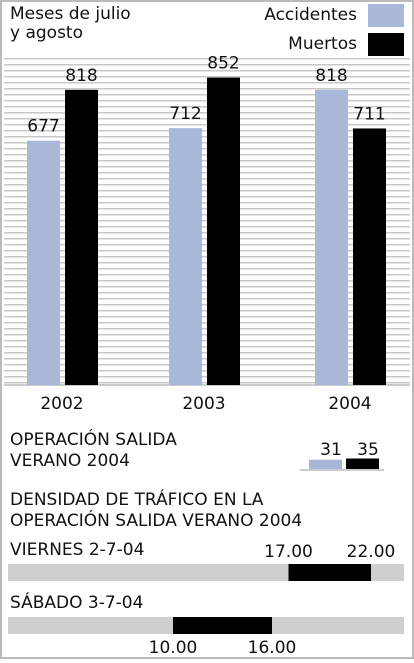 The width and height of the screenshot is (414, 663). What do you see at coordinates (331, 450) in the screenshot?
I see `value-label: 31` at bounding box center [331, 450].